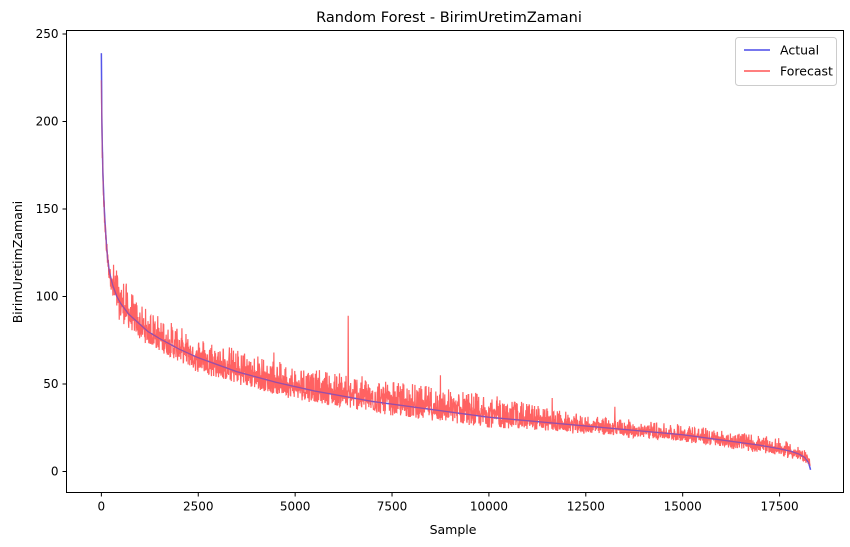 This screenshot has height=547, width=850. I want to click on chart-title: Random Forest - BirimUretimZamani, so click(449, 18).